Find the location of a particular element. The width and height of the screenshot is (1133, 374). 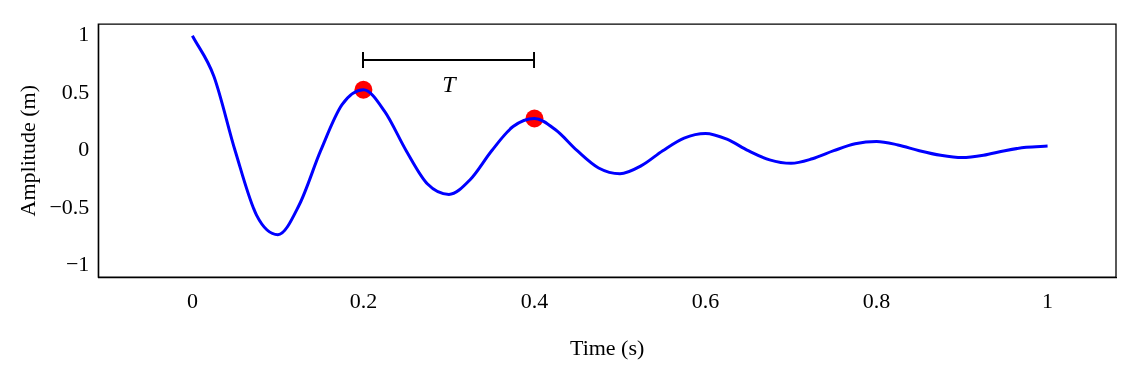

y-tick-label: 0 is located at coordinates (84, 149).